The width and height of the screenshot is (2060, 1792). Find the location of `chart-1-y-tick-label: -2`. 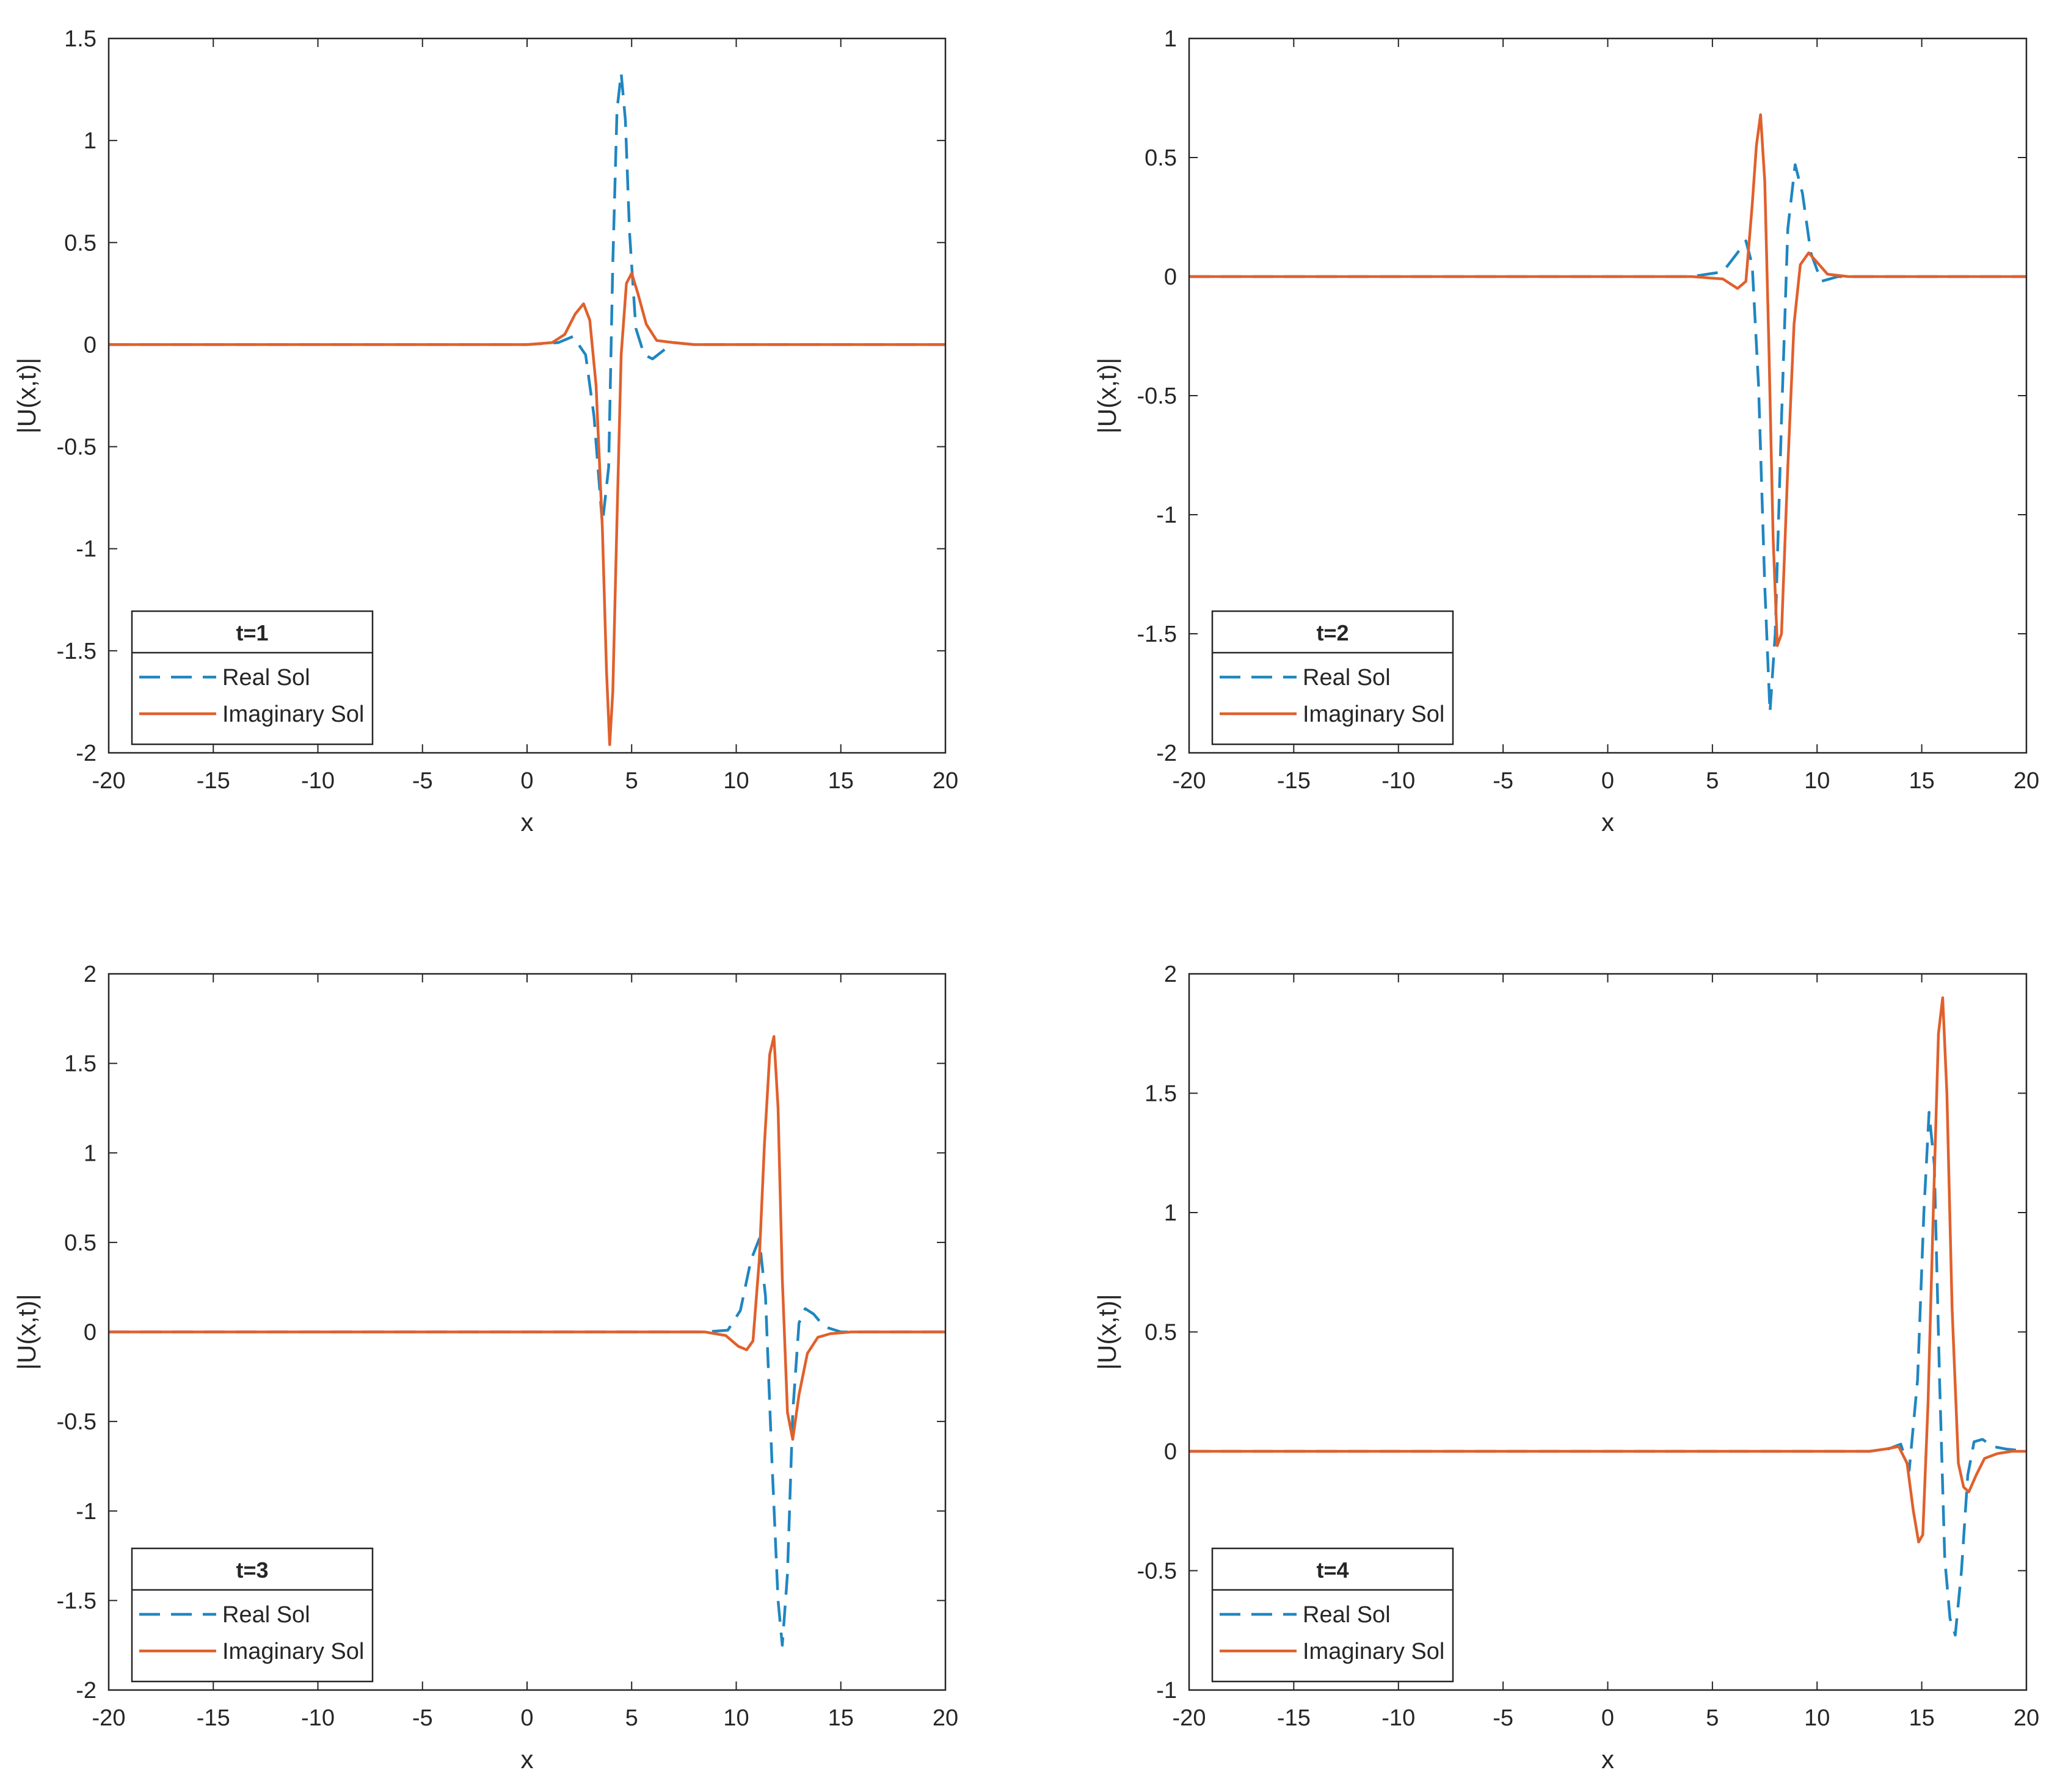

chart-1-y-tick-label: -2 is located at coordinates (86, 753).